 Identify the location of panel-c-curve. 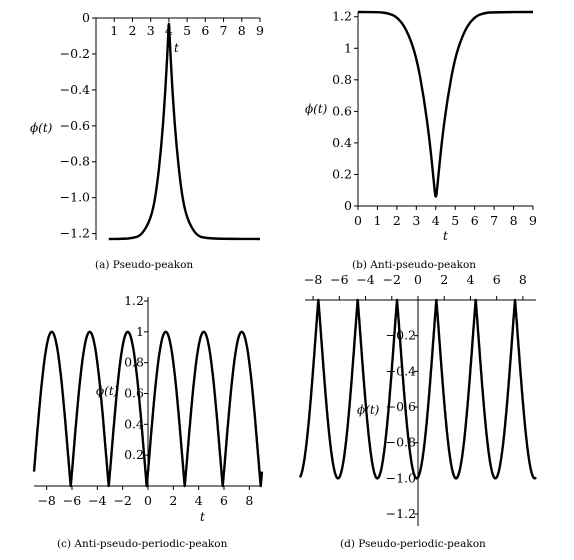
(148, 409).